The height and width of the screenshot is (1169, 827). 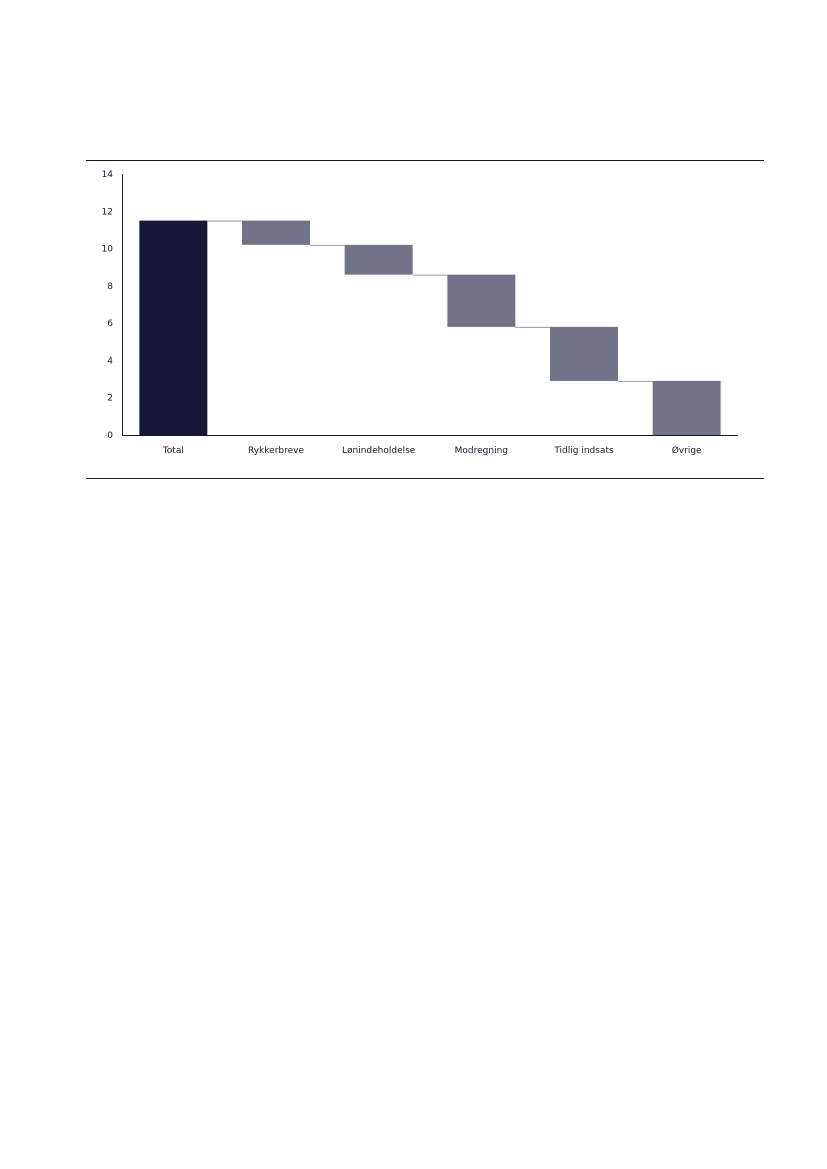 What do you see at coordinates (110, 399) in the screenshot?
I see `y-tick-label: 2` at bounding box center [110, 399].